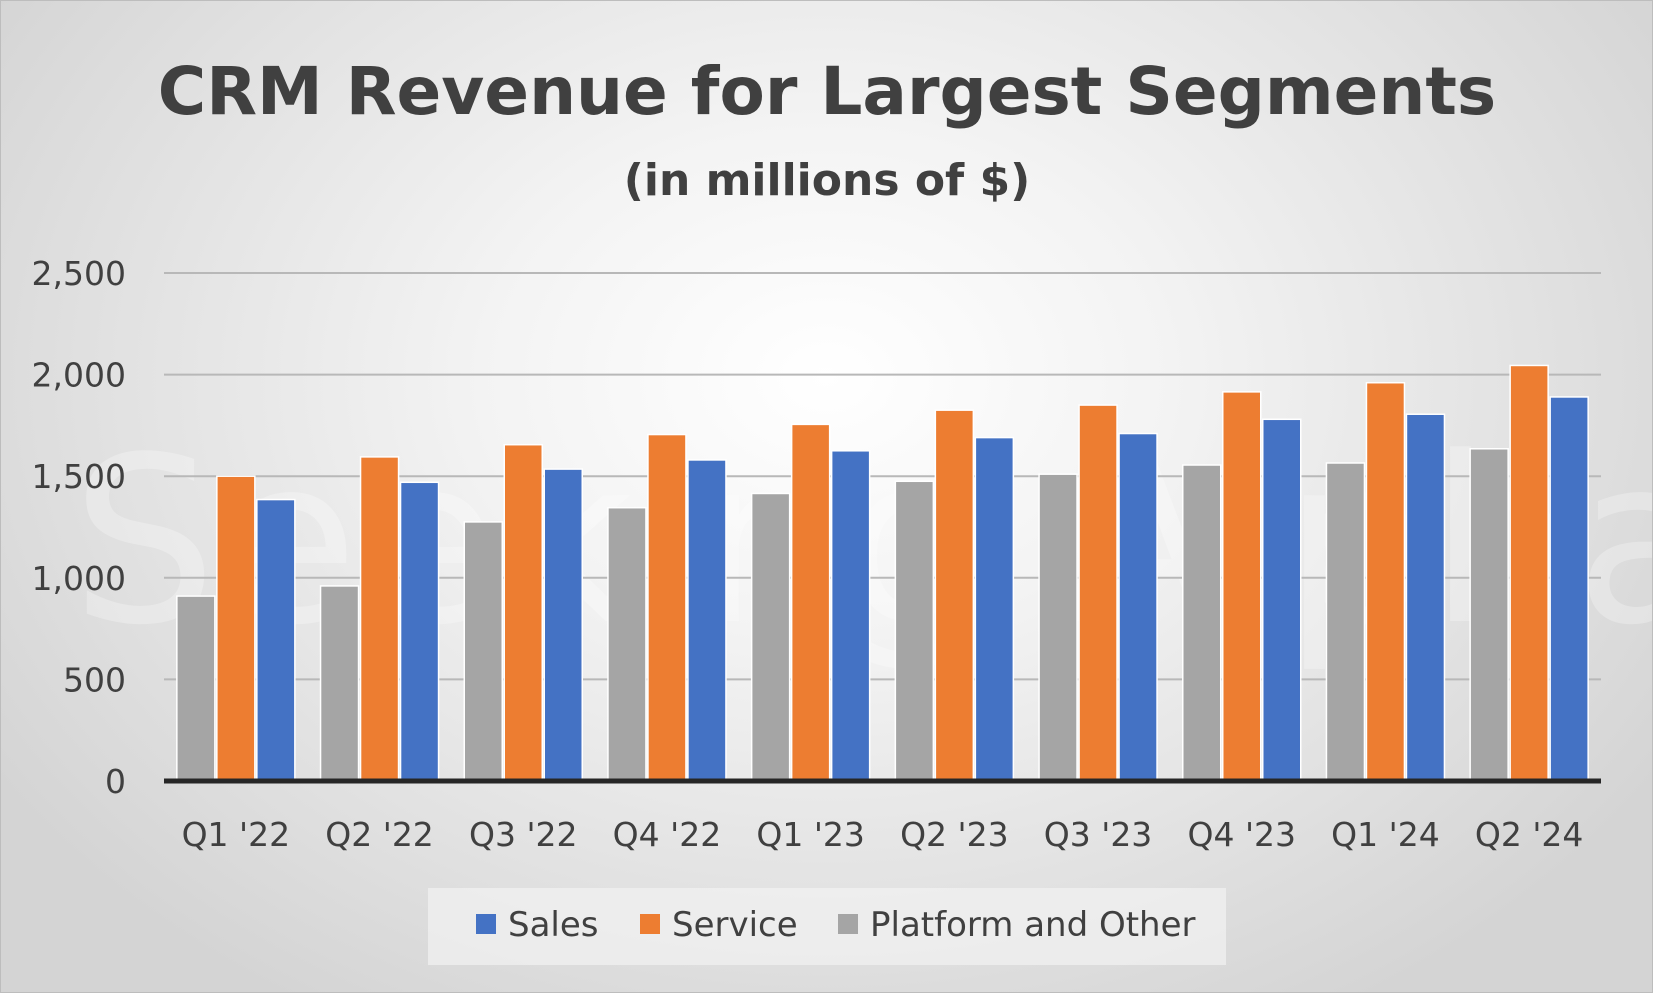 The height and width of the screenshot is (993, 1653). Describe the element at coordinates (115, 781) in the screenshot. I see `y-tick-label: 0` at that location.